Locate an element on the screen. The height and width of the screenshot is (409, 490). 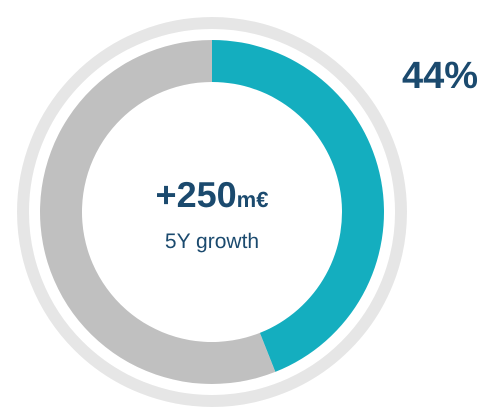
text: 5Y growth is located at coordinates (212, 241).